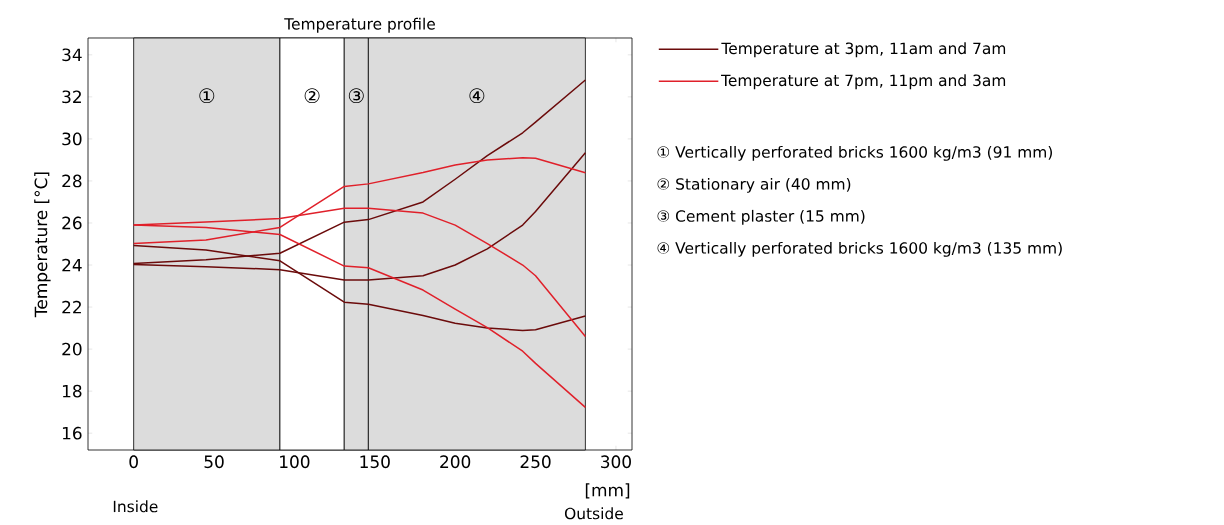 This screenshot has width=1224, height=525. Describe the element at coordinates (135, 506) in the screenshot. I see `text: Inside` at that location.